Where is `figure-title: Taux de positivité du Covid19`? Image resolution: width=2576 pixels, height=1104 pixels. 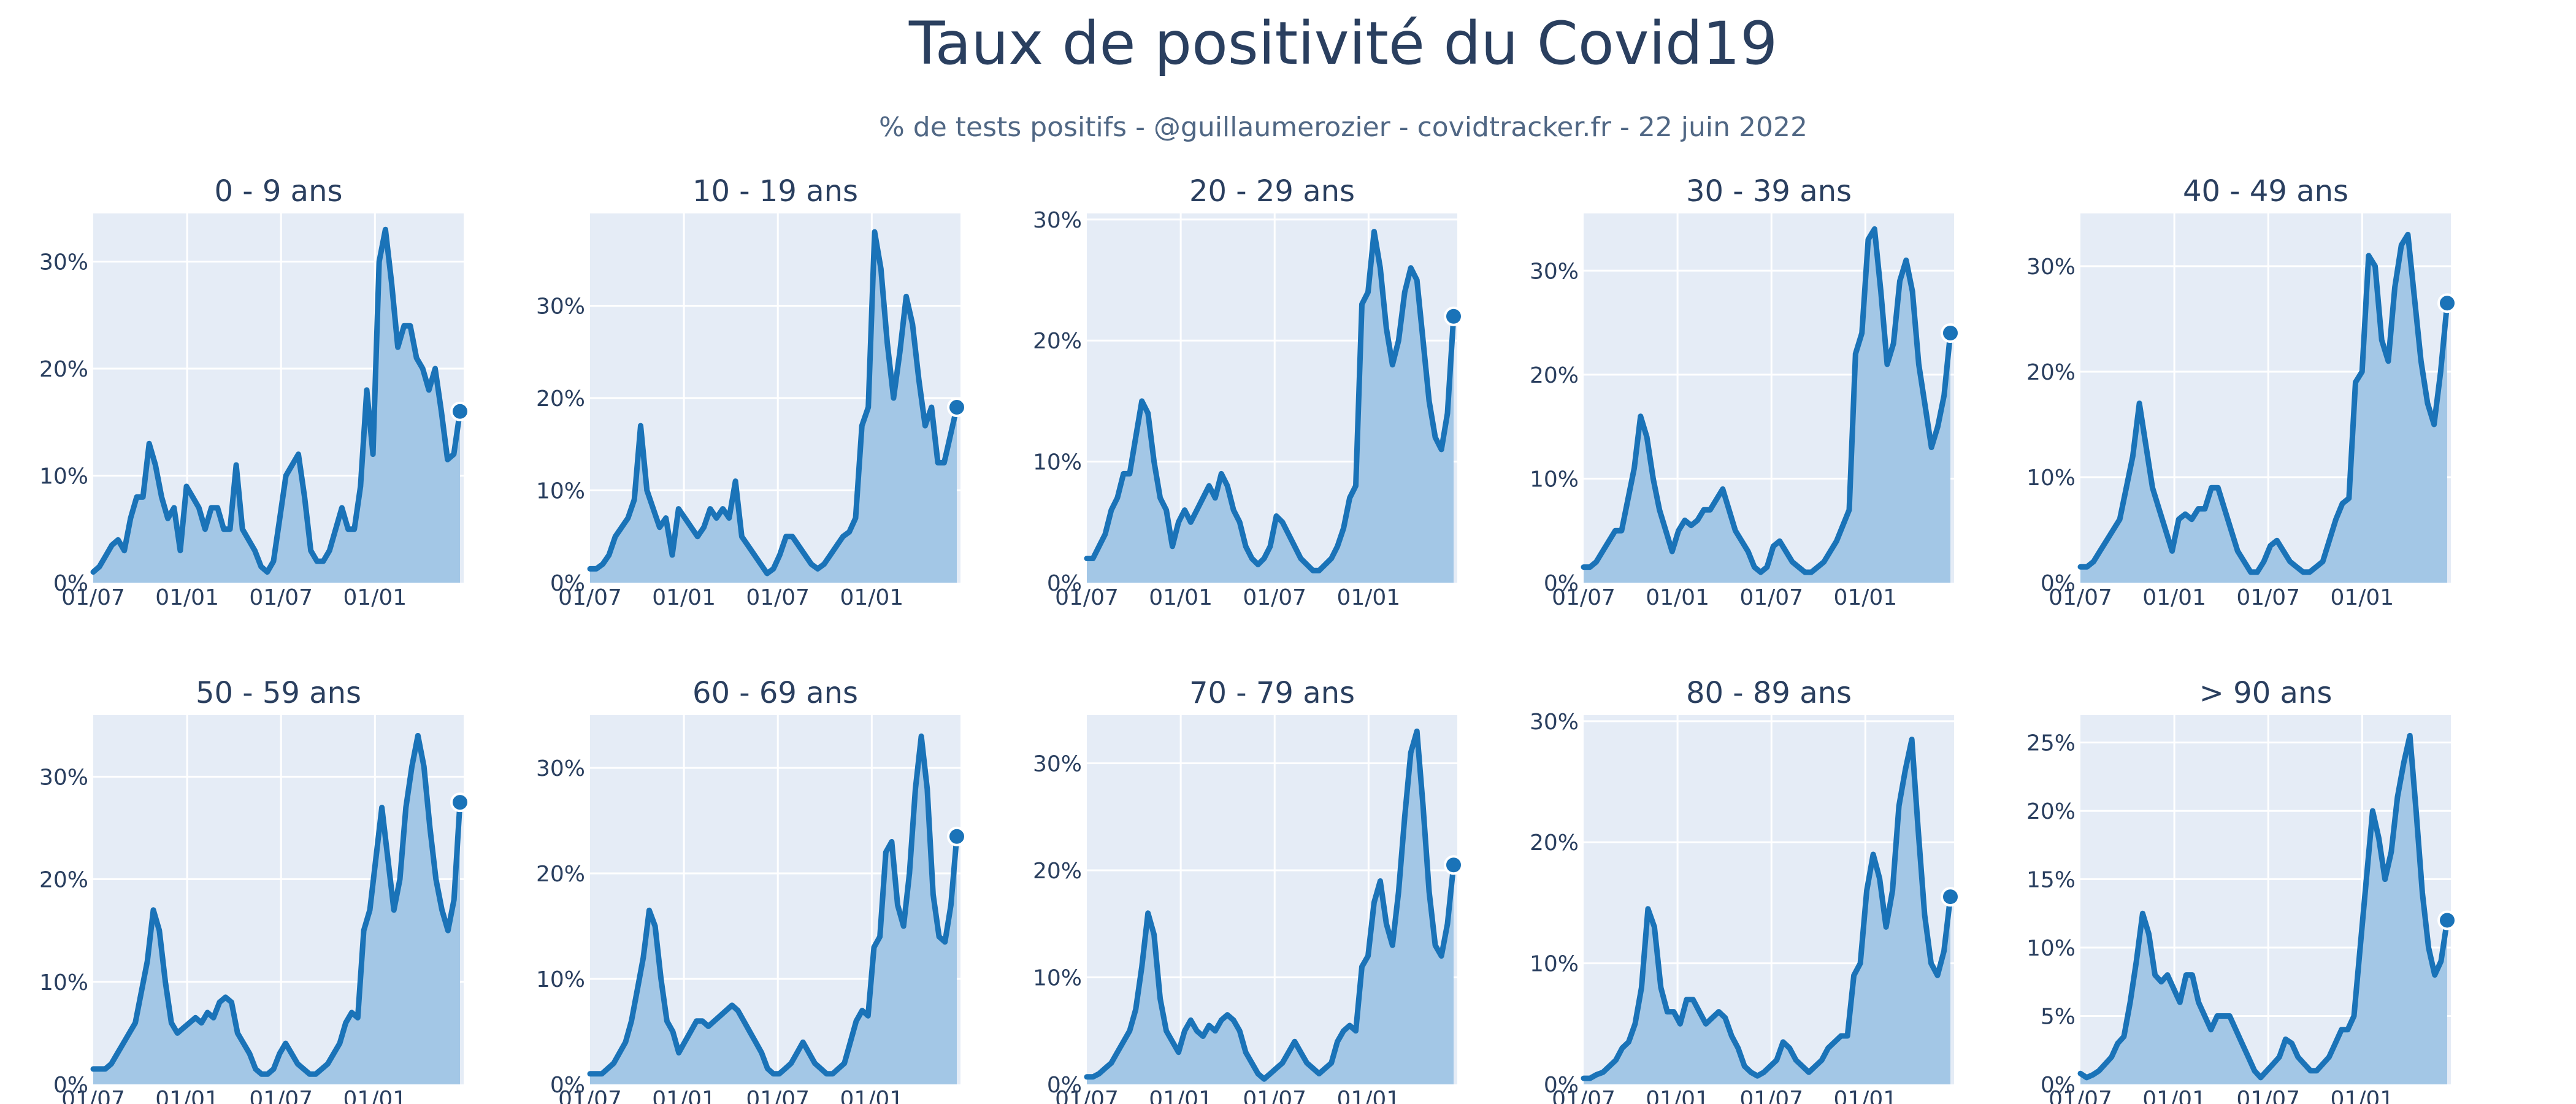 figure-title: Taux de positivité du Covid19 is located at coordinates (1342, 43).